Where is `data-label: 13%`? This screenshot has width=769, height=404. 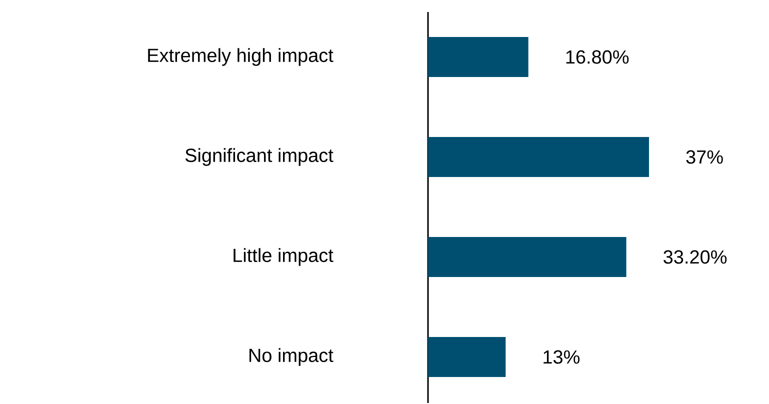 data-label: 13% is located at coordinates (562, 357).